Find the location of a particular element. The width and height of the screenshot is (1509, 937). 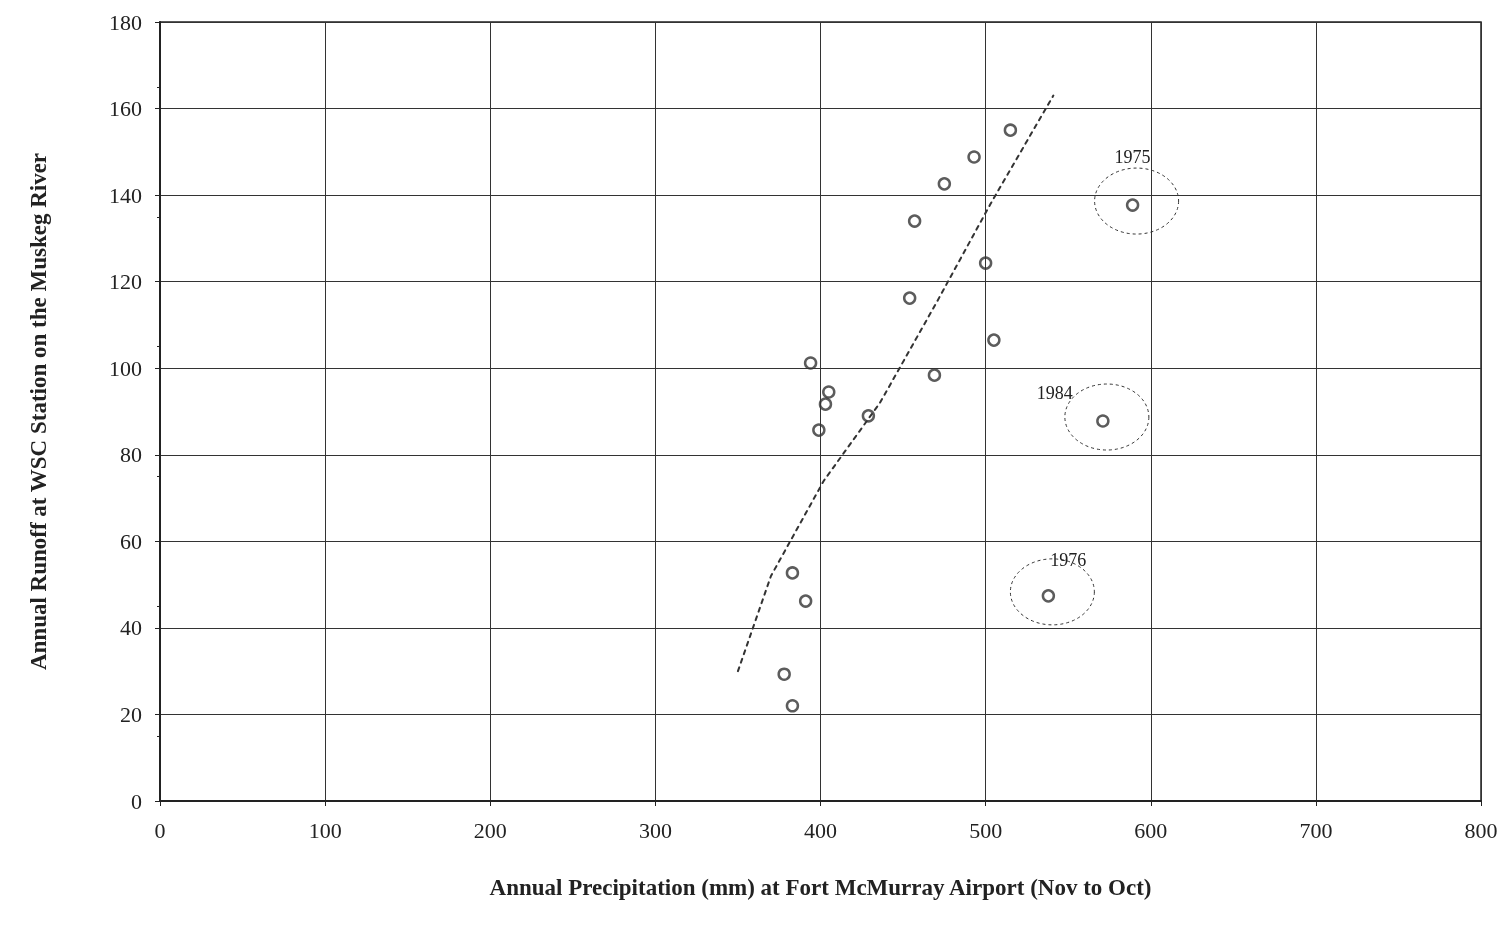

x-tick-label: 200 is located at coordinates (490, 830).